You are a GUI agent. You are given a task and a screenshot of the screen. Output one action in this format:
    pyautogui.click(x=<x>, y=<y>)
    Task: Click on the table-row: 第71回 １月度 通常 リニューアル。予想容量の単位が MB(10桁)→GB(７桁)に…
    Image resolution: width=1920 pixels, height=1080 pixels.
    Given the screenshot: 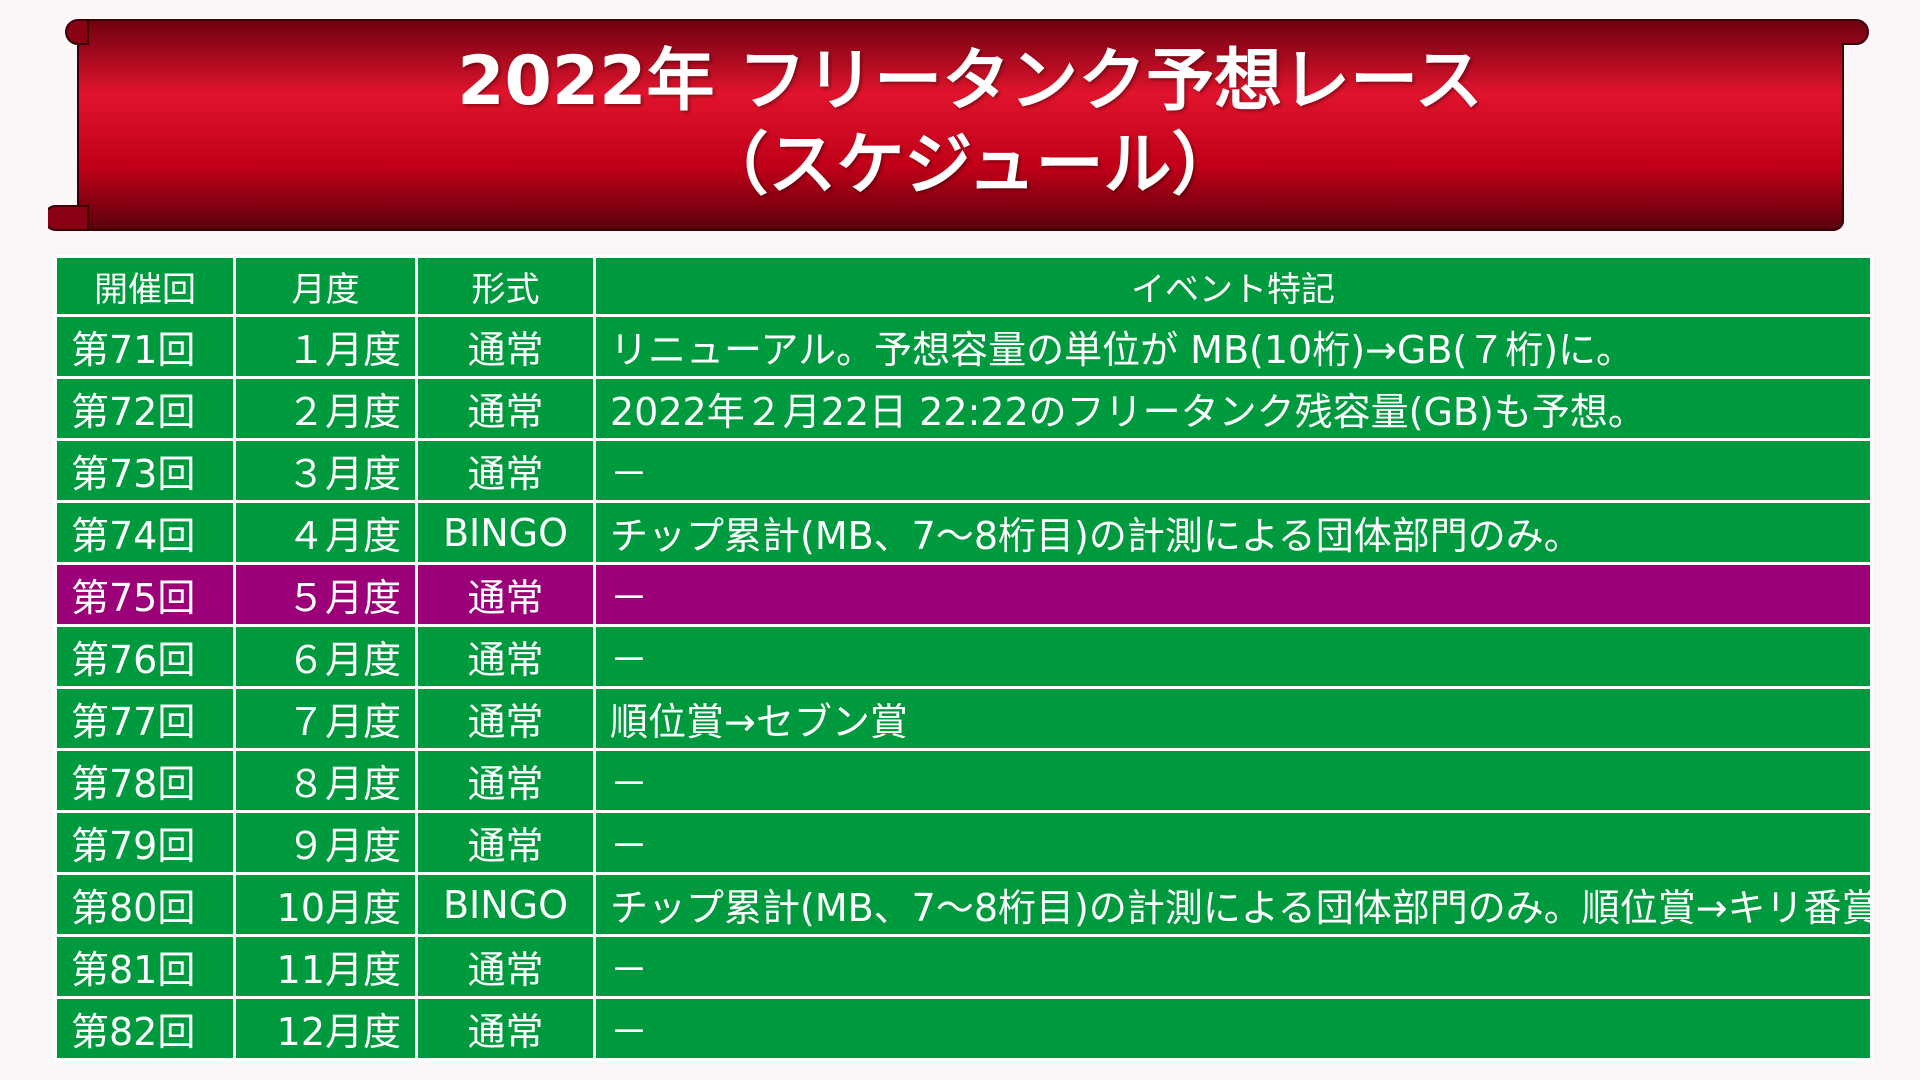 What is the action you would take?
    pyautogui.click(x=963, y=346)
    